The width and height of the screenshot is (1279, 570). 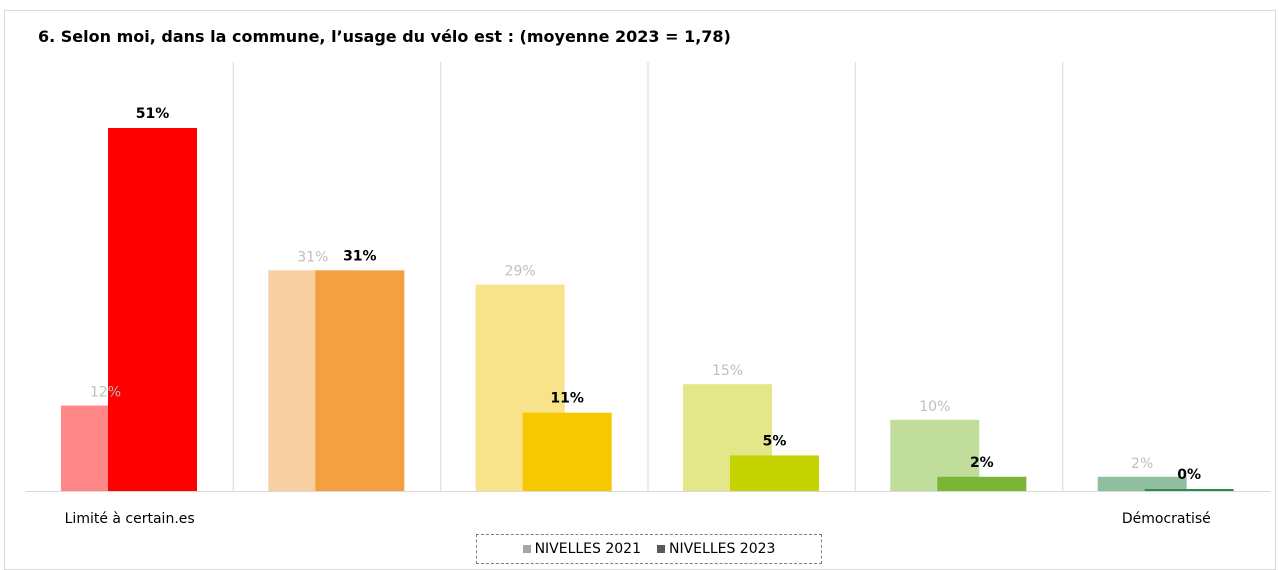 I want to click on legend-swatch-2023, so click(x=661, y=549).